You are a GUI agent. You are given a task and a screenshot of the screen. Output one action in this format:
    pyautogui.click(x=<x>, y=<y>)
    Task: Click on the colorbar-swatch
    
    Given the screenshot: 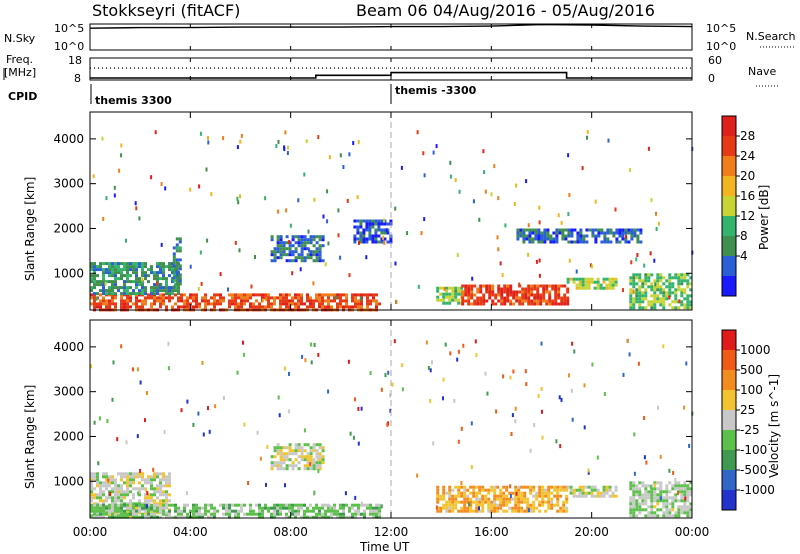 What is the action you would take?
    pyautogui.click(x=729, y=246)
    